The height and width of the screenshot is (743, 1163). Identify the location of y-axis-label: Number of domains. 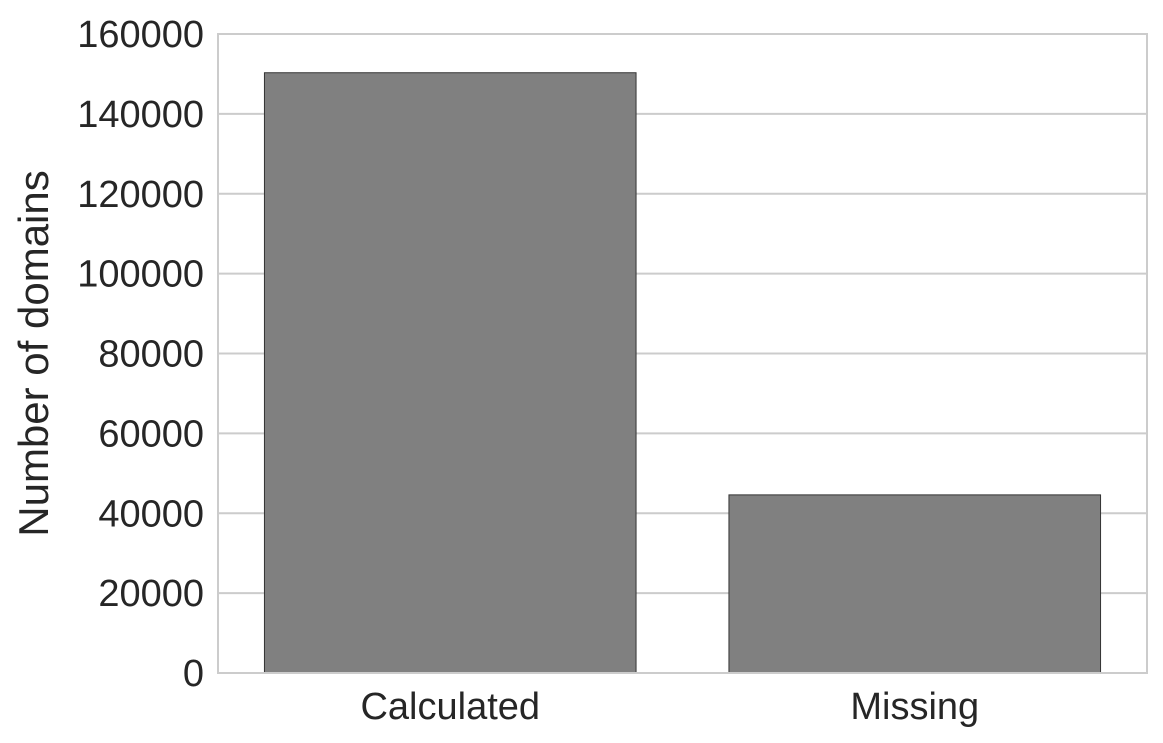
(33, 353).